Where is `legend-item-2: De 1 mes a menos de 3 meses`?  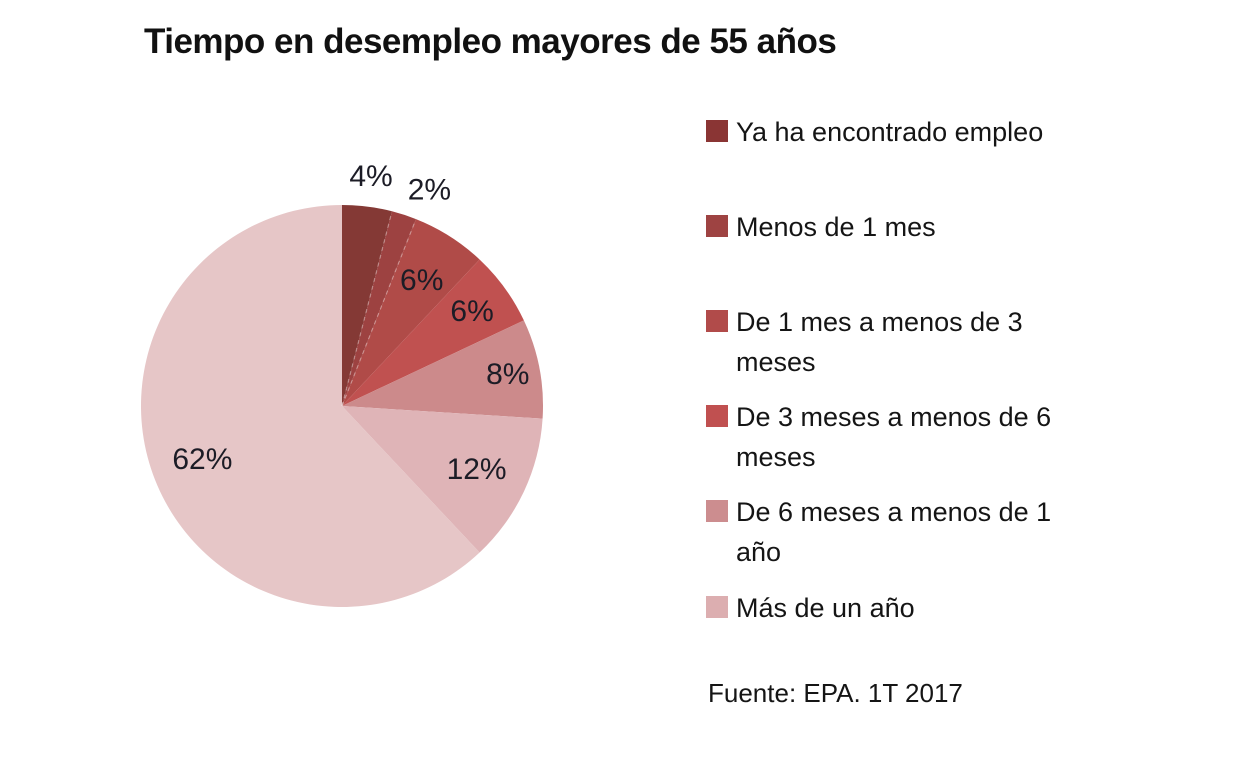
legend-item-2: De 1 mes a menos de 3 meses is located at coordinates (864, 342).